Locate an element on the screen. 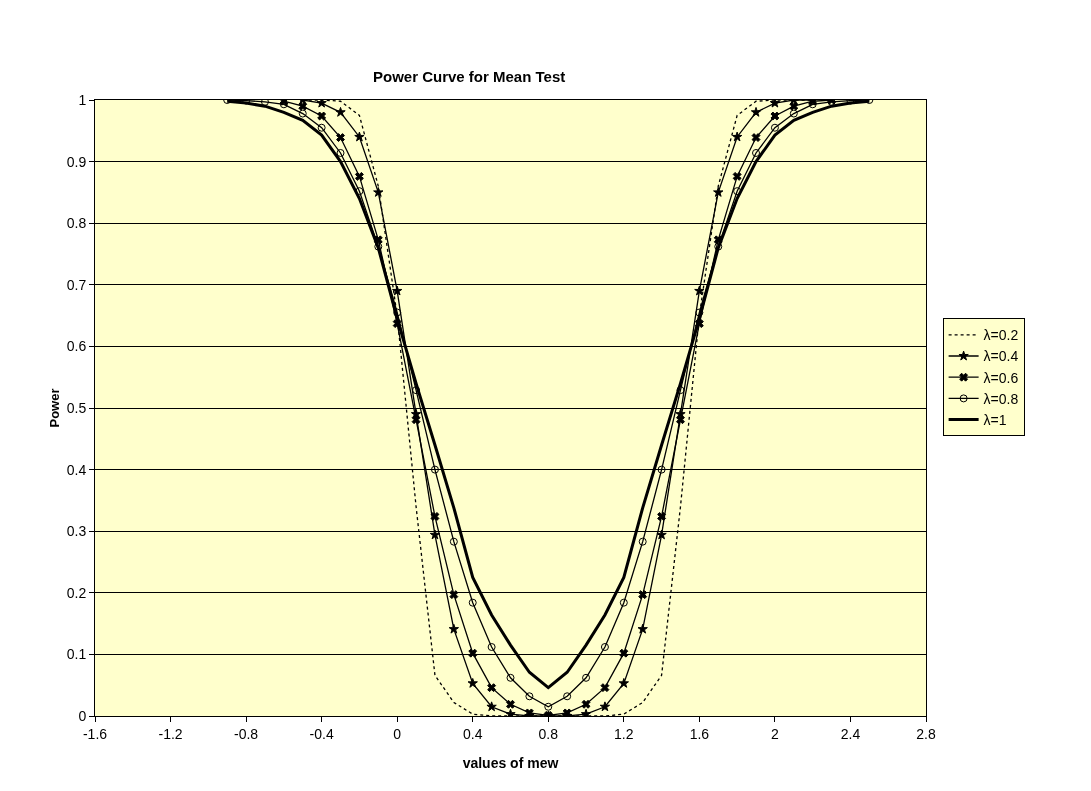 The height and width of the screenshot is (791, 1091). x-tick-label: 2.8 is located at coordinates (926, 733).